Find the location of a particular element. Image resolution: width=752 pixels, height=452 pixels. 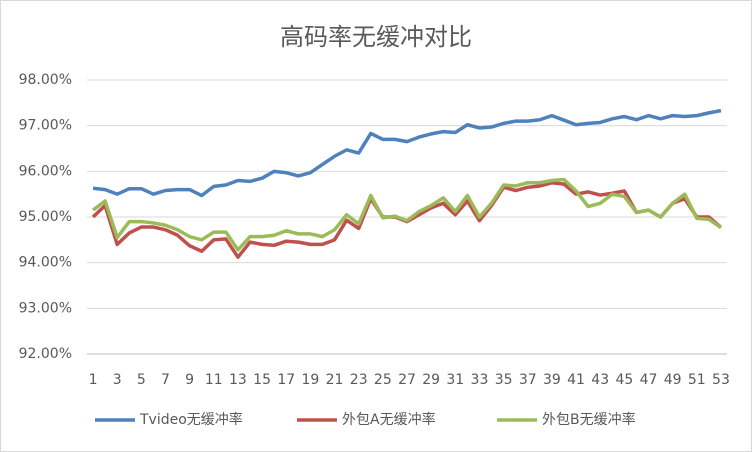

y-tick-label: 97.00% is located at coordinates (45, 126).